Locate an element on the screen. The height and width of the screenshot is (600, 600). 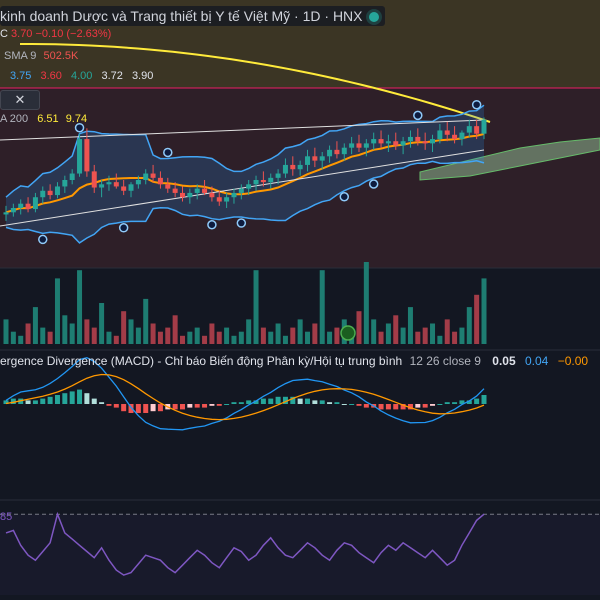
bollinger-lower-line is located at coordinates (245, 202).